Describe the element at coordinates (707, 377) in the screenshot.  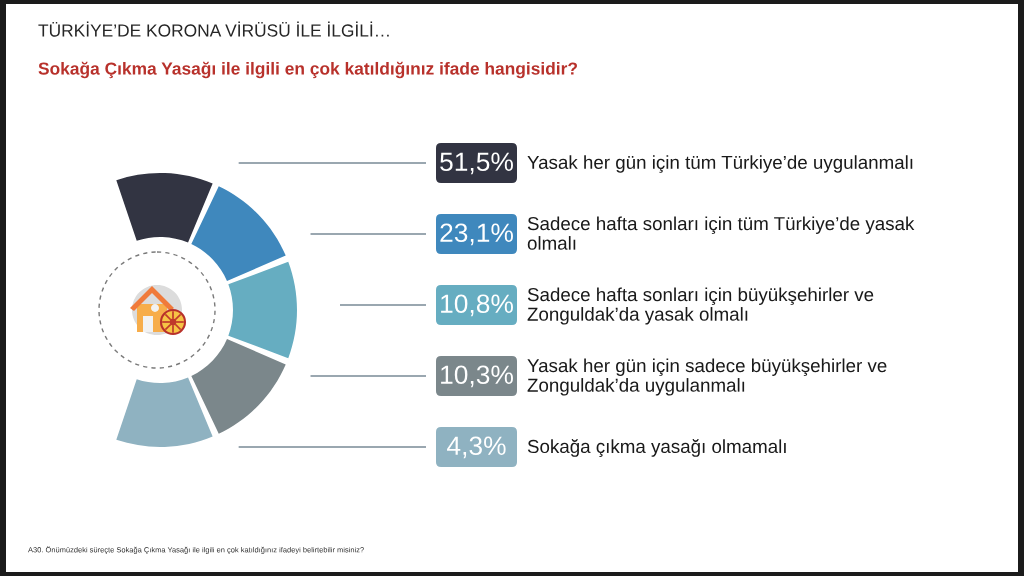
I see `category-label: Yasak her gün için sadece büyükşehirler ve Zonguldak’da uygulanmalı` at that location.